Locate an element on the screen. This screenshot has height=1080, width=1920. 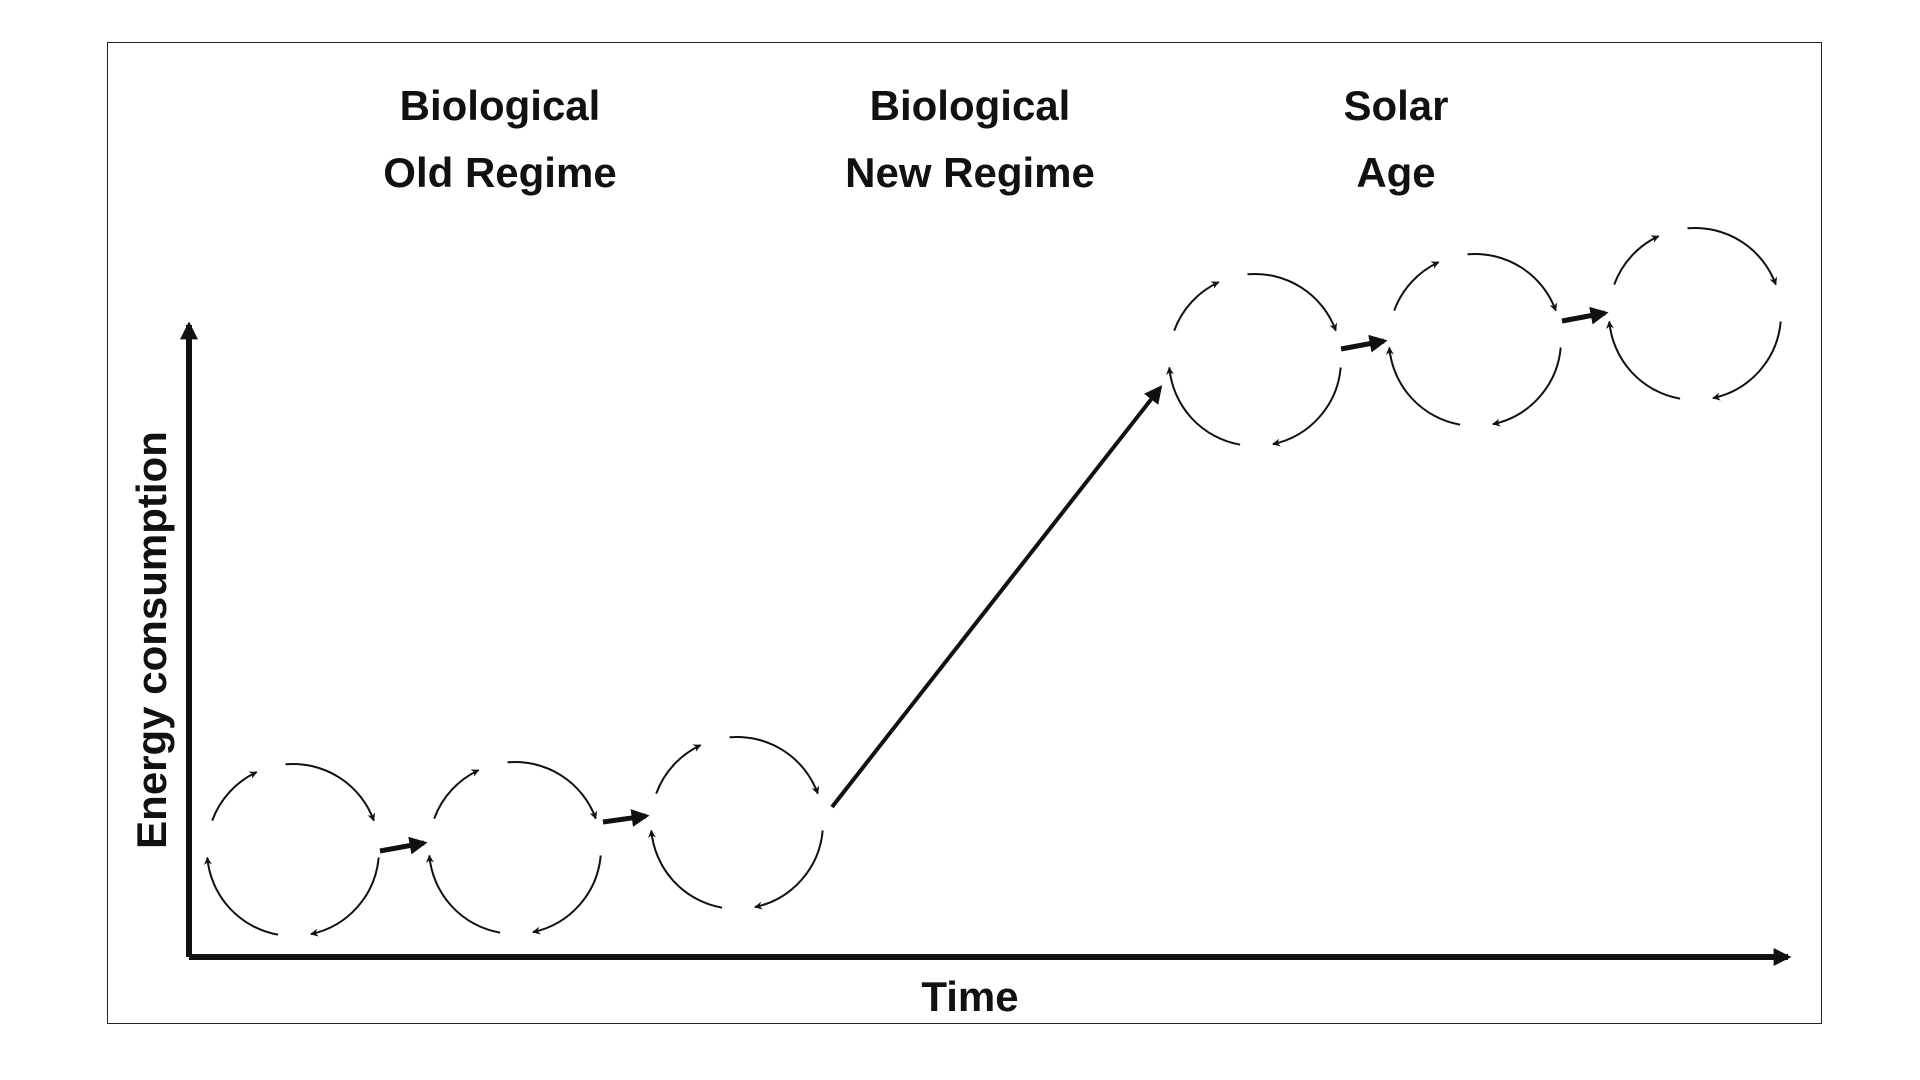
cycles-low-group is located at coordinates (513, 836).